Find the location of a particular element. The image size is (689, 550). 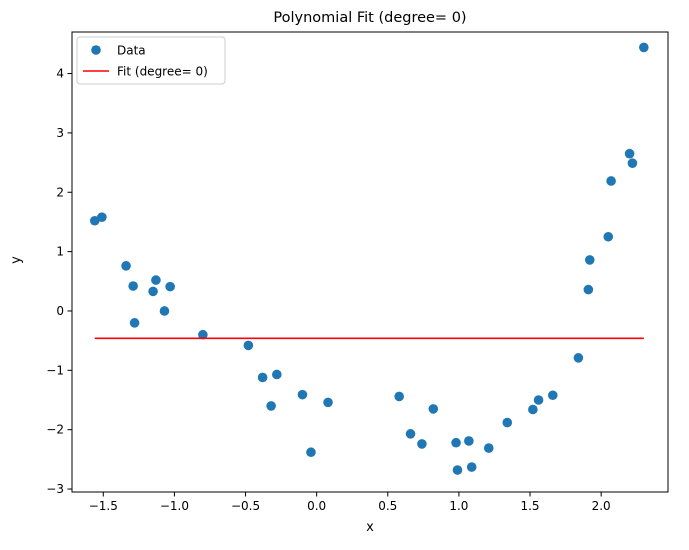

y-tick-label: 0 is located at coordinates (60, 311).